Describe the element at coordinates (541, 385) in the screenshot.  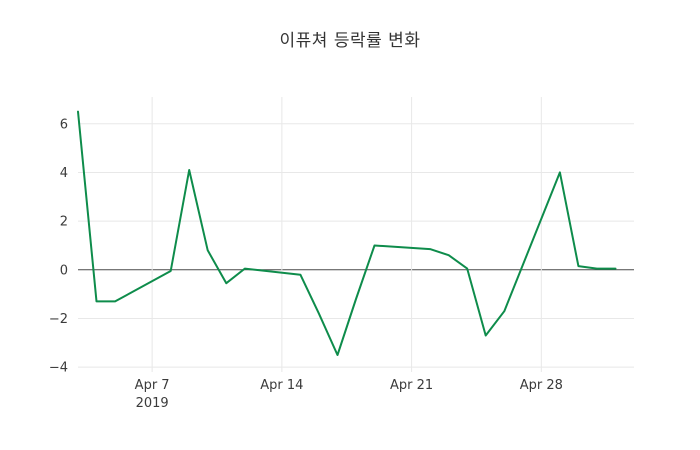
I see `x-tick-label: Apr 28` at that location.